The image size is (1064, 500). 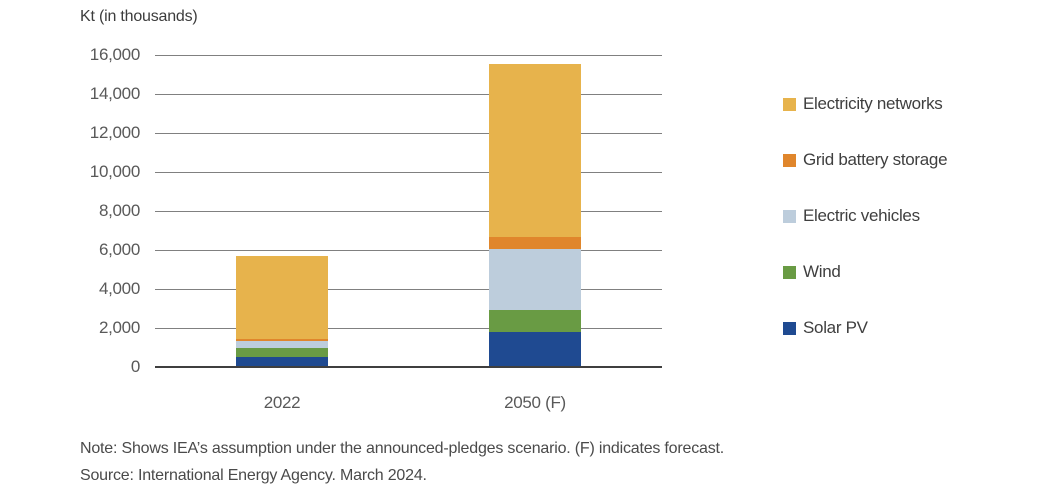 What do you see at coordinates (135, 366) in the screenshot?
I see `y-tick-label: 0` at bounding box center [135, 366].